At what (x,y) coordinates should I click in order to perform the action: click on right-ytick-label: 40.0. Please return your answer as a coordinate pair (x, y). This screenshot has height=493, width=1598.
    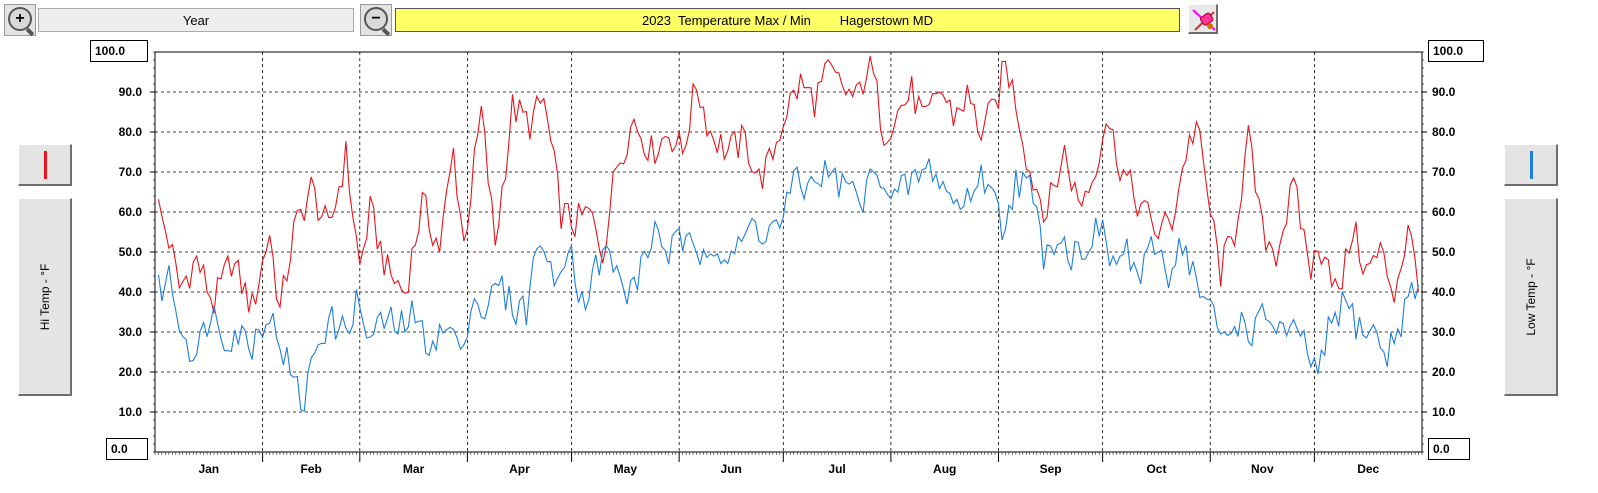
    Looking at the image, I should click on (1444, 292).